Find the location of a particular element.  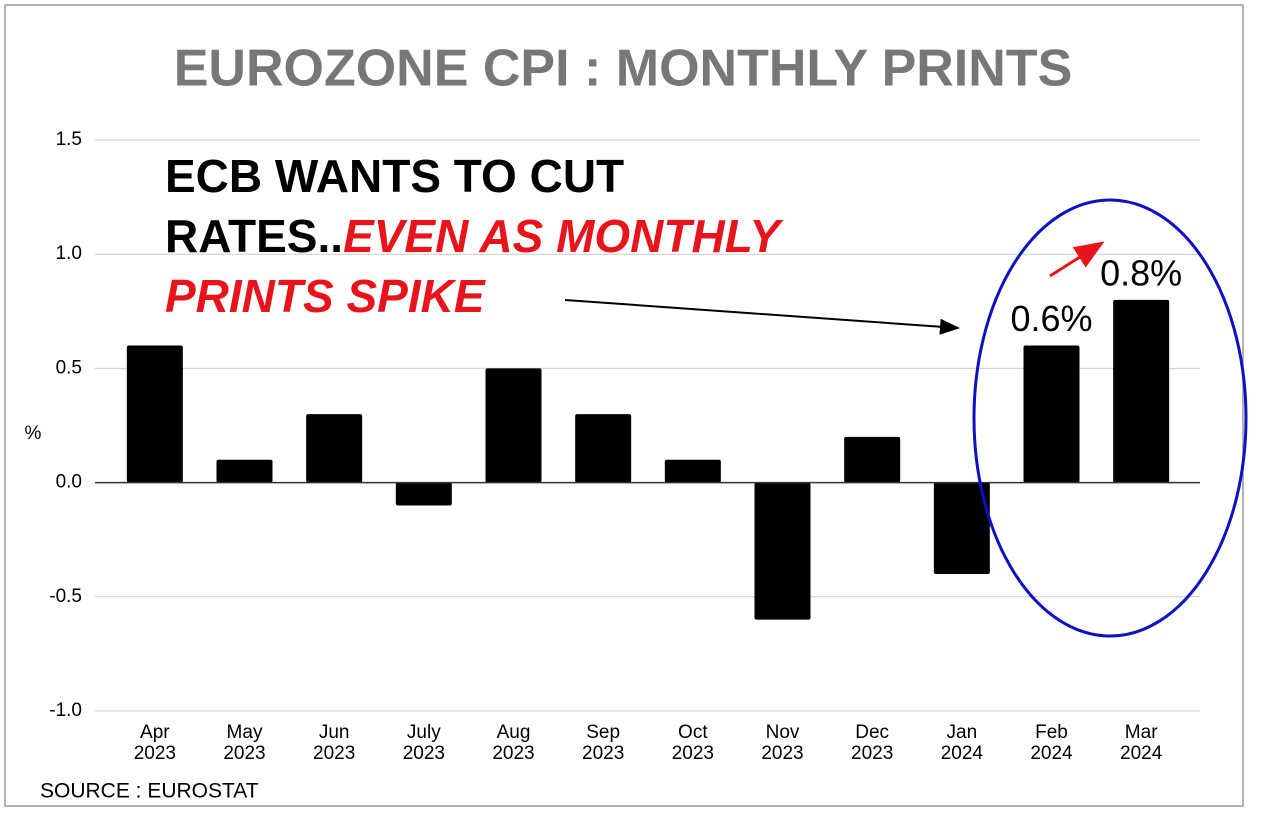

chart-title: EUROZONE CPI : MONTHLY PRINTS is located at coordinates (623, 69).